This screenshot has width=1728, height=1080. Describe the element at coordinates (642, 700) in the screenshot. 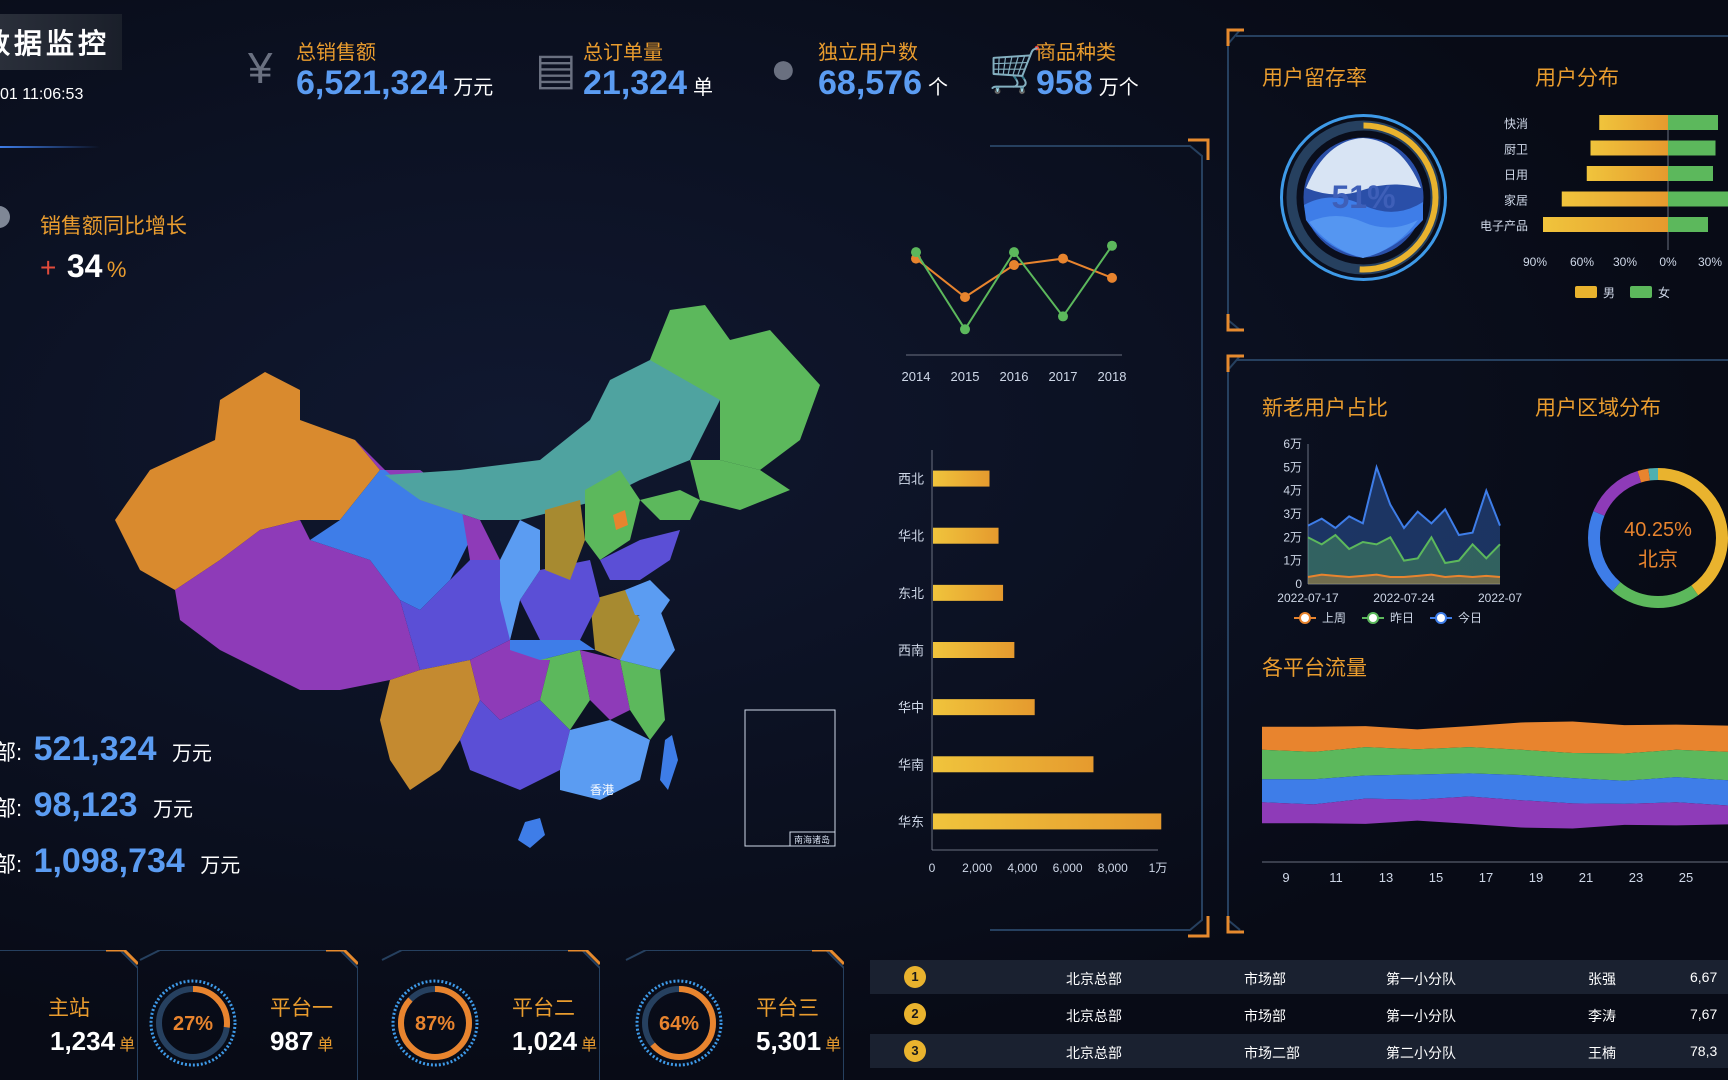

I see `map-region-fujian` at that location.